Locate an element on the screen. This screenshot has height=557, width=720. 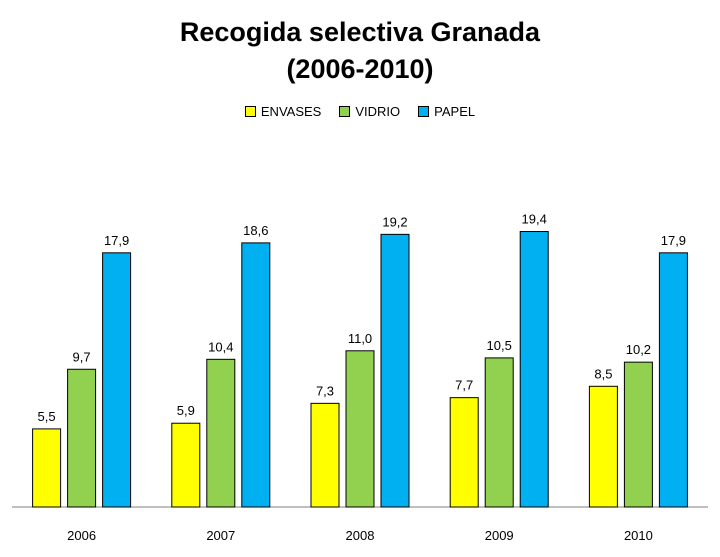
data-label-papel-2007: 18,6 is located at coordinates (255, 230).